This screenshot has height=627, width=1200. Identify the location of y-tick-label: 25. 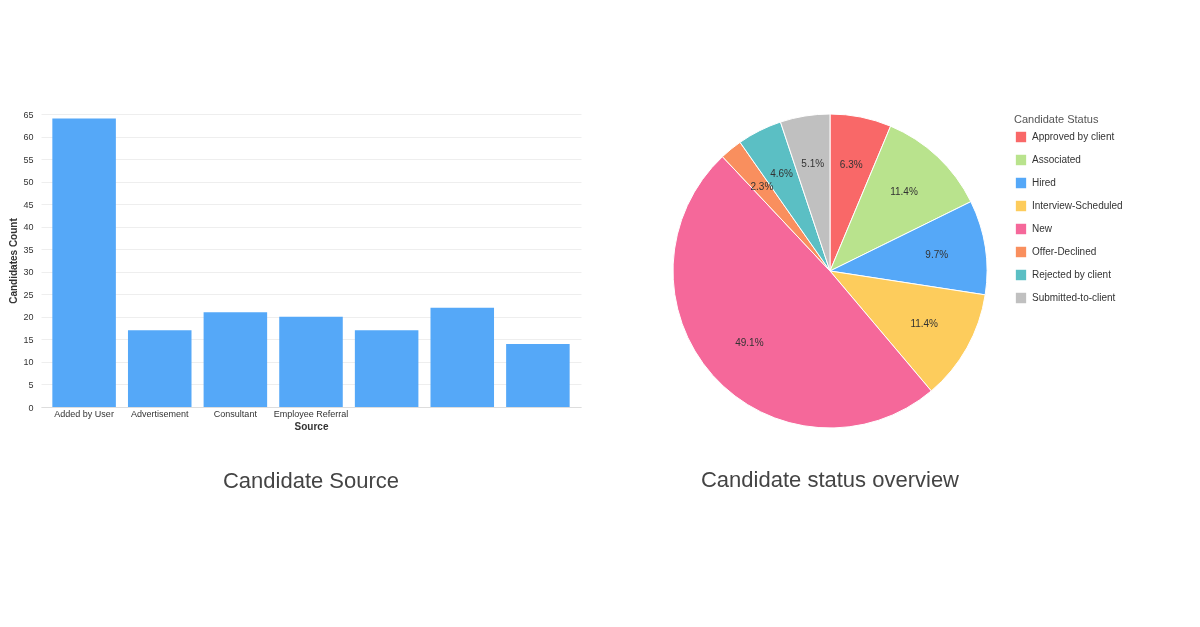
(28, 294).